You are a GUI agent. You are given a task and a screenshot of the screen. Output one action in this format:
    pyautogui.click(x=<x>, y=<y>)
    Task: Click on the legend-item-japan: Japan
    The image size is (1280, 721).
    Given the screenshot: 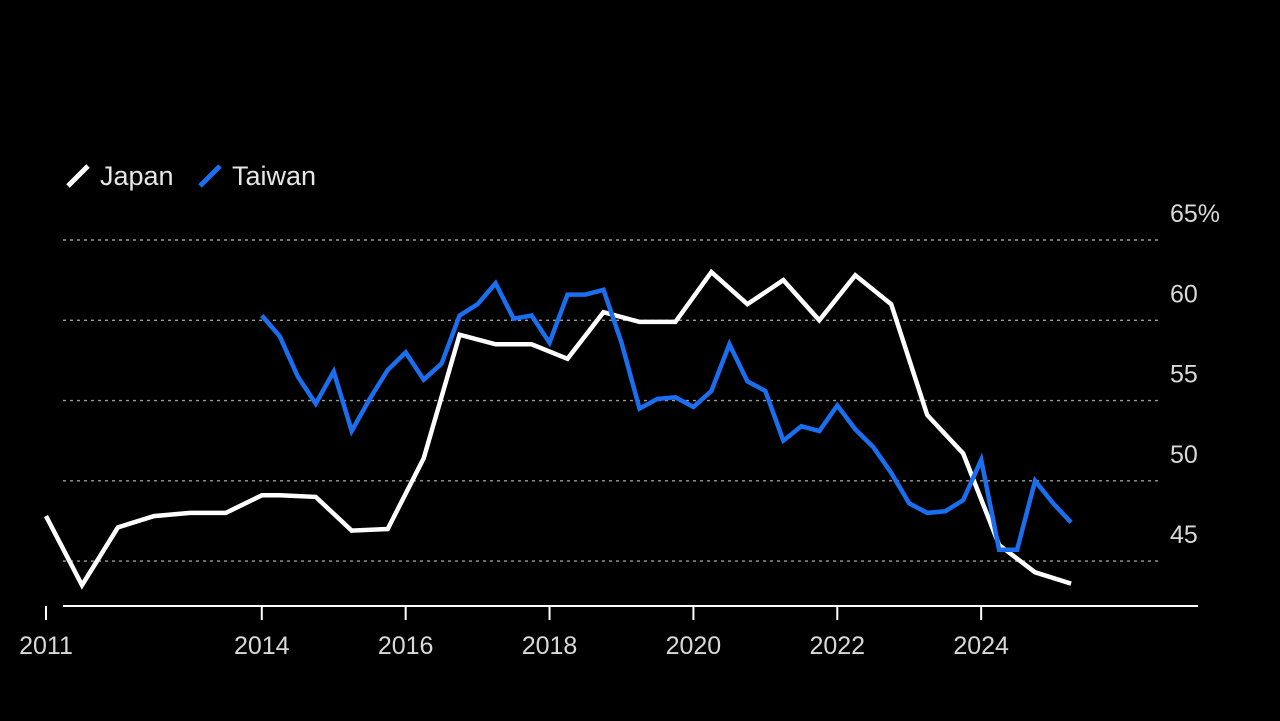 What is the action you would take?
    pyautogui.click(x=120, y=176)
    